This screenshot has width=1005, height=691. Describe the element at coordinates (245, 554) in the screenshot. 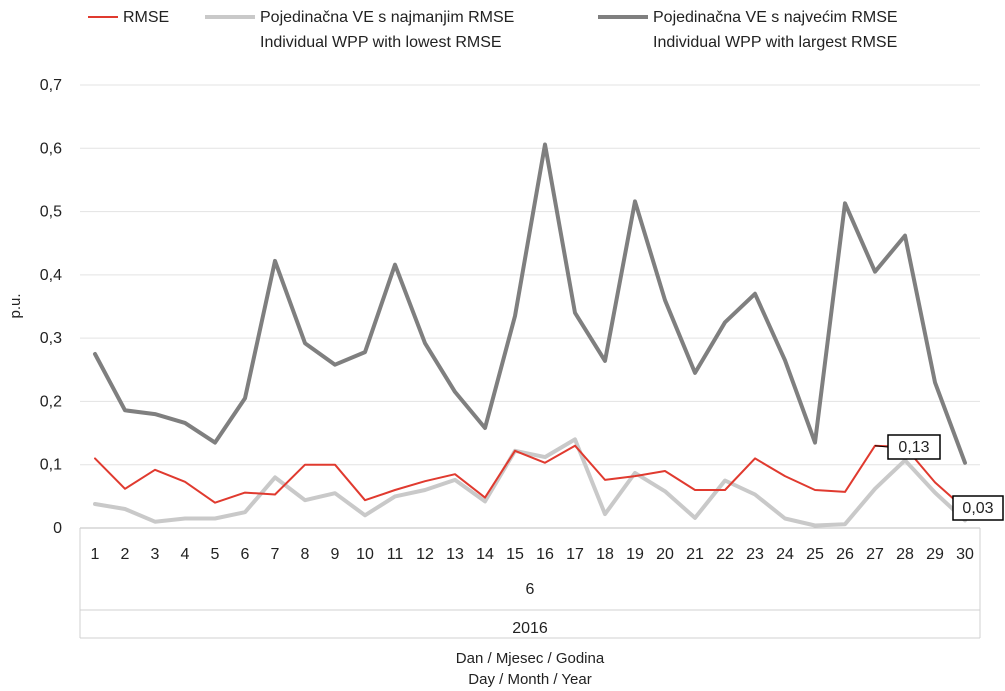

I see `x-tick-label: 6` at that location.